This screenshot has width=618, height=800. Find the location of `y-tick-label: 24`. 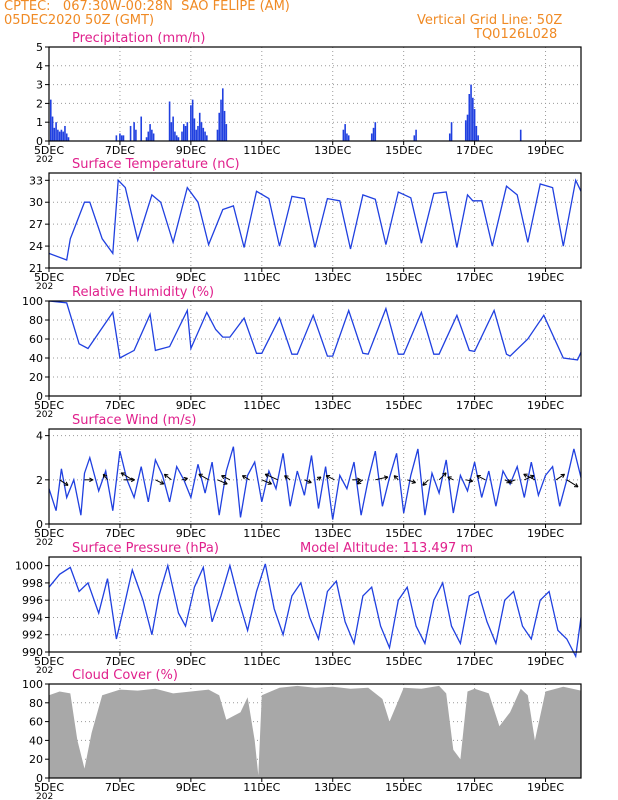

y-tick-label: 24 is located at coordinates (36, 246).